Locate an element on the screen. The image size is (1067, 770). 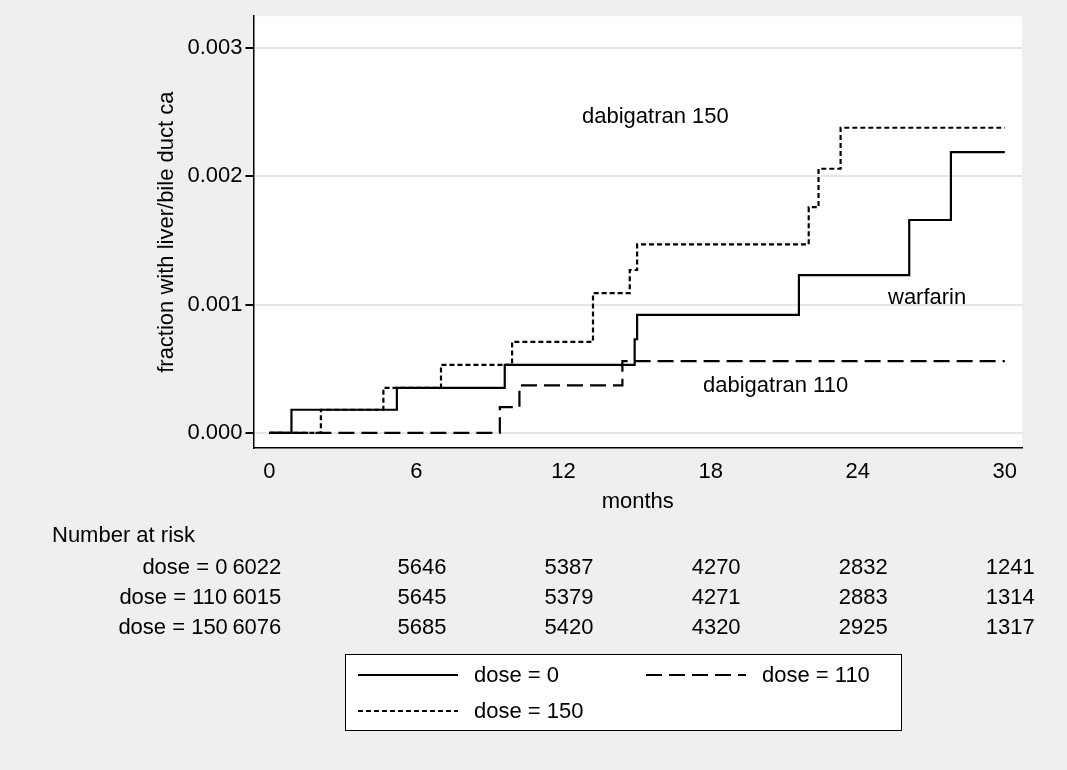
text: 2925 is located at coordinates (863, 627).